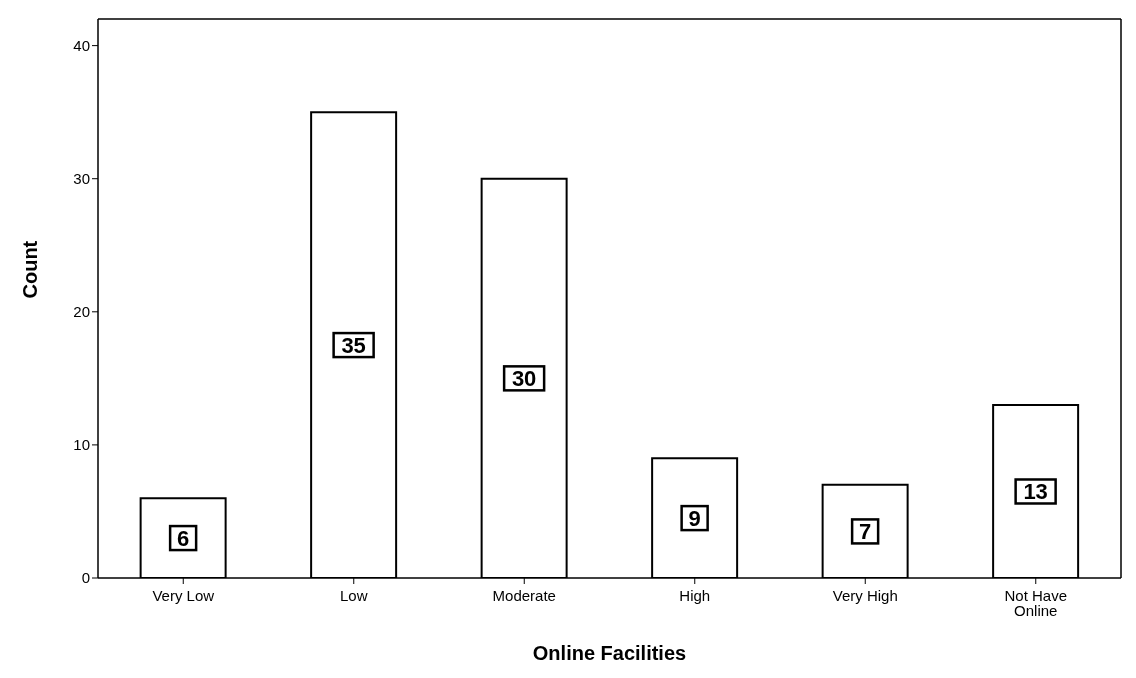 This screenshot has height=678, width=1136. Describe the element at coordinates (183, 538) in the screenshot. I see `data-label: 6` at that location.